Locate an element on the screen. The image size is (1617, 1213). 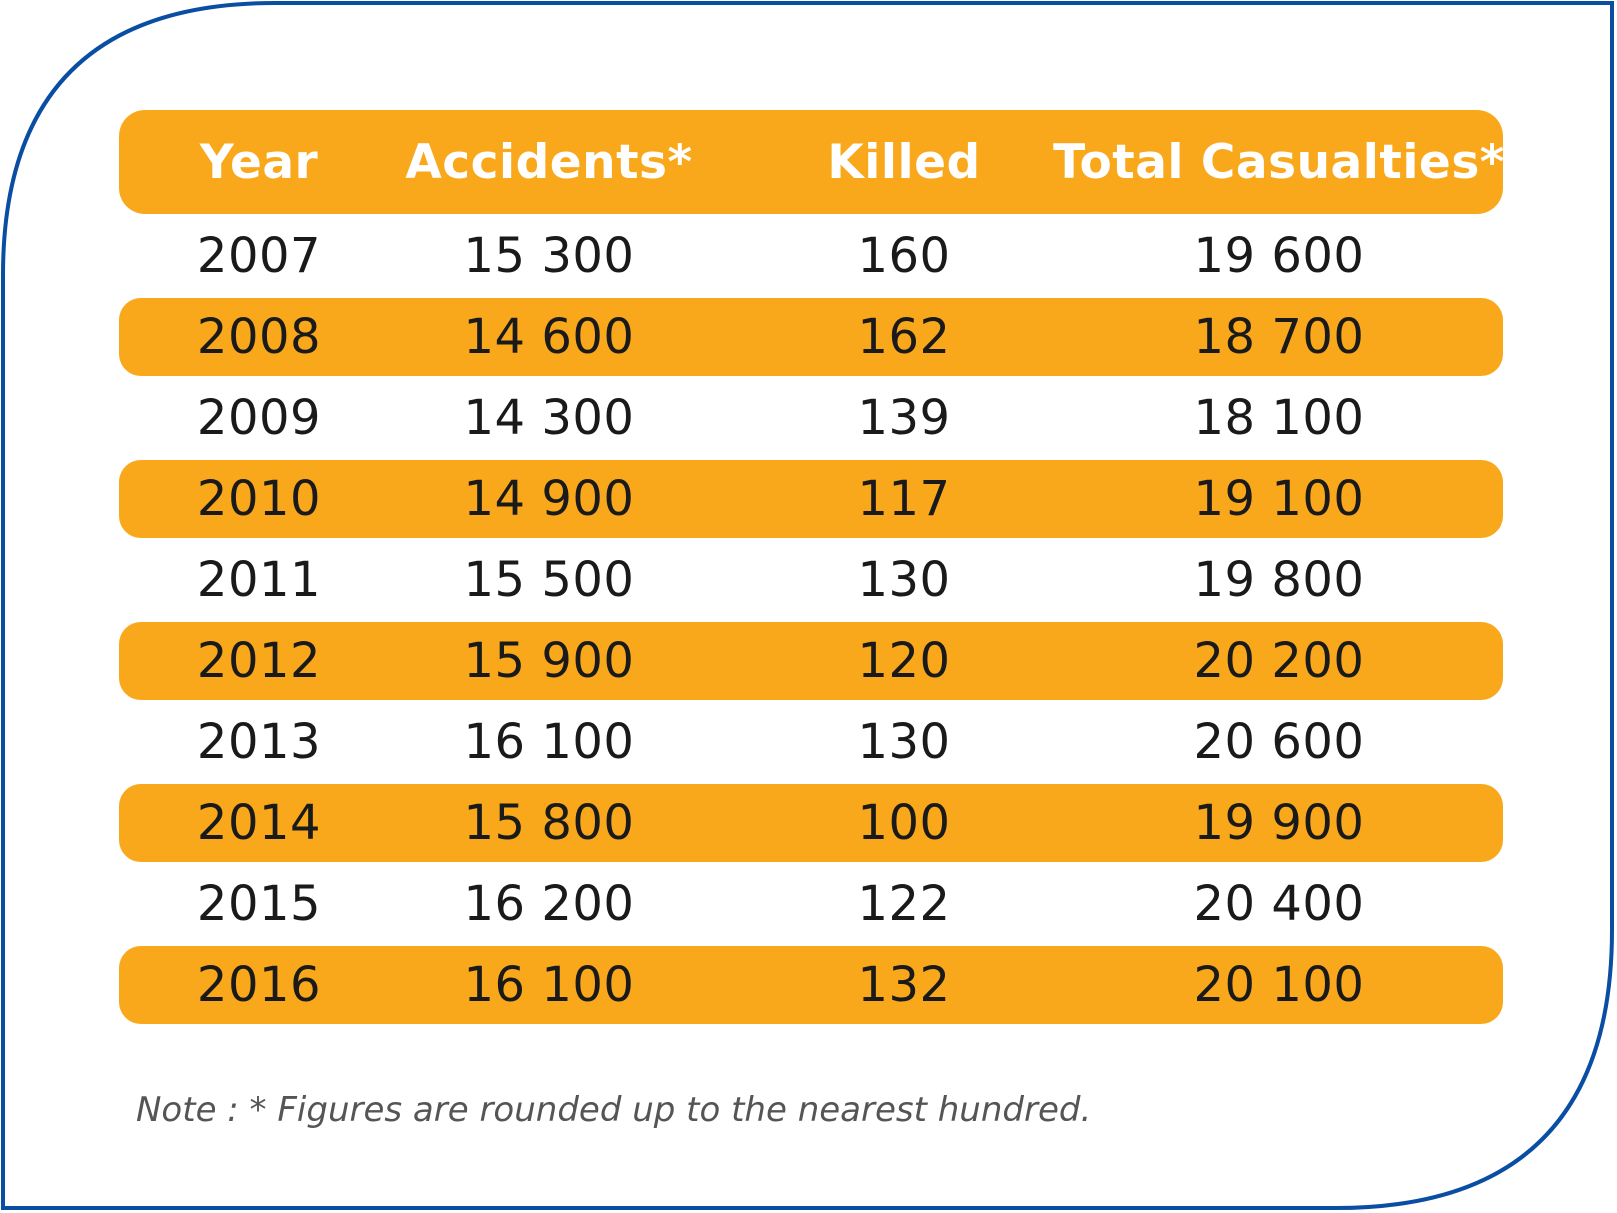
year-cell: 2012 is located at coordinates (259, 661).